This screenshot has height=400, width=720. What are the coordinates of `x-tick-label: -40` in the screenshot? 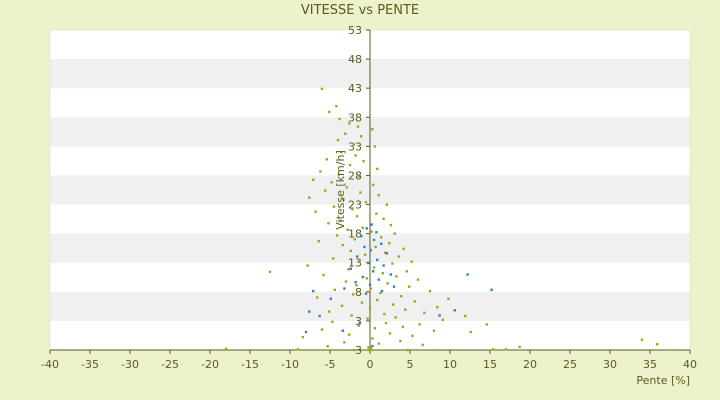 It's located at (50, 364).